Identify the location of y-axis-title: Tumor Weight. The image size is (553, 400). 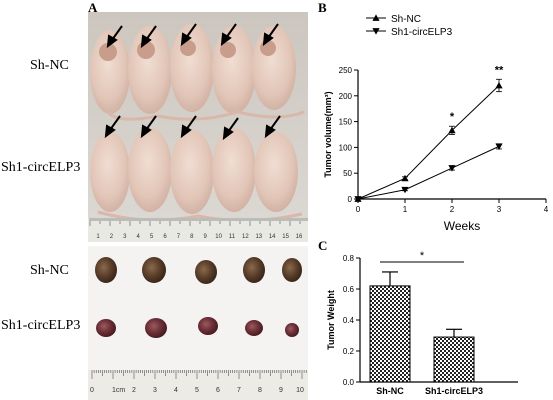
(331, 320).